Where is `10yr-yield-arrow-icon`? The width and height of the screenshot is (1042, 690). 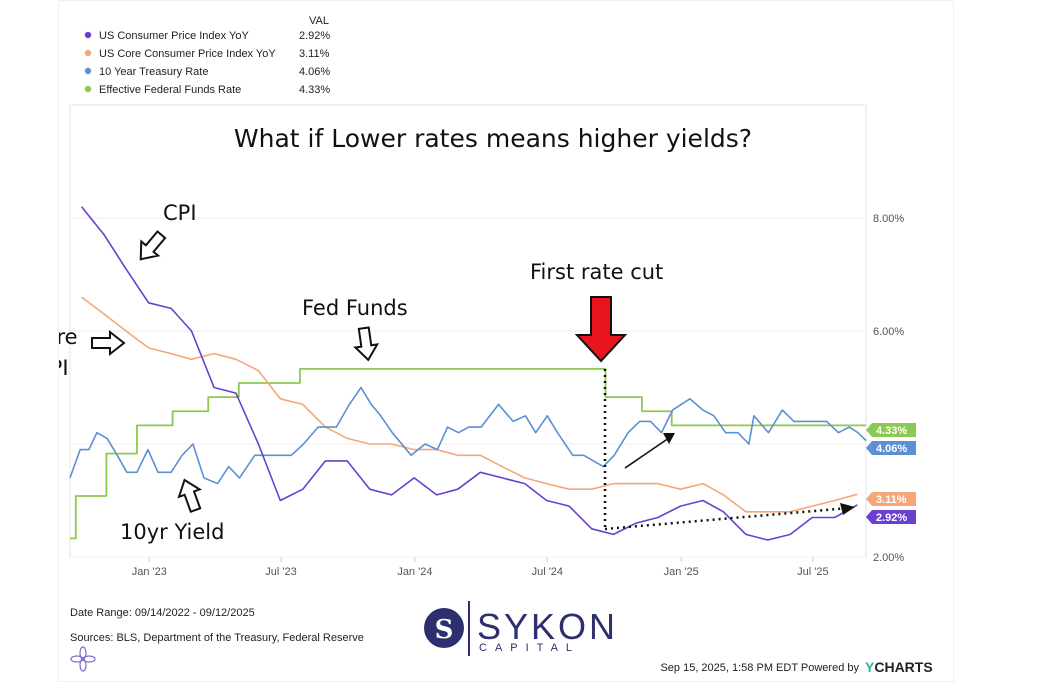 10yr-yield-arrow-icon is located at coordinates (189, 496).